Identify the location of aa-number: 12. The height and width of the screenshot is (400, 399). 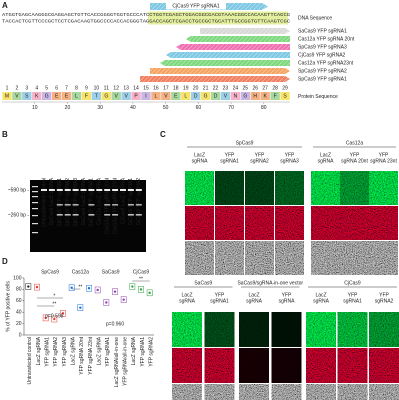
(116, 88).